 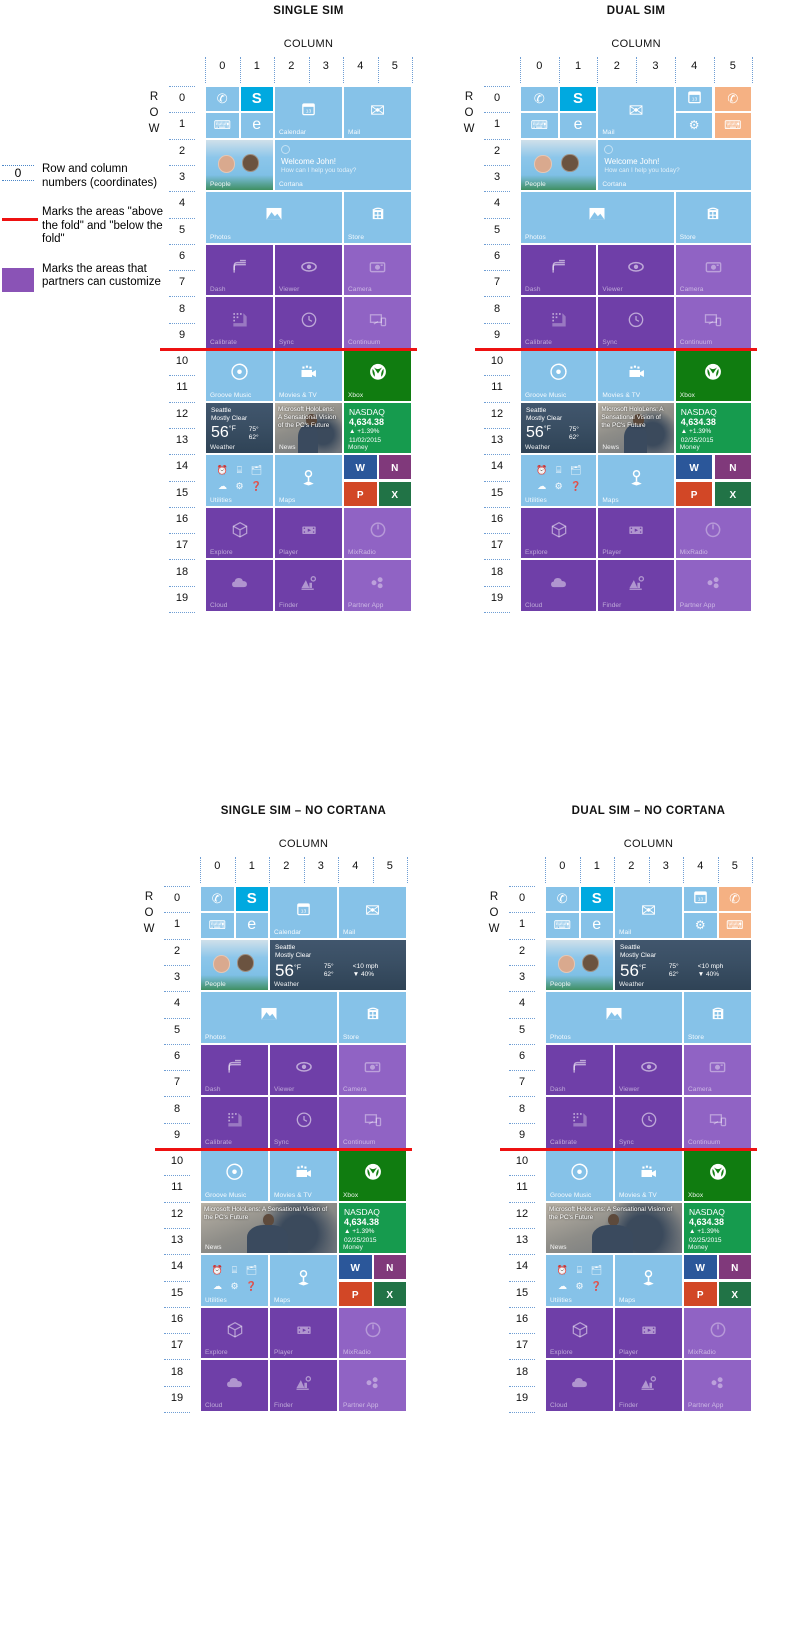 I want to click on tile-onenote: N, so click(x=733, y=467).